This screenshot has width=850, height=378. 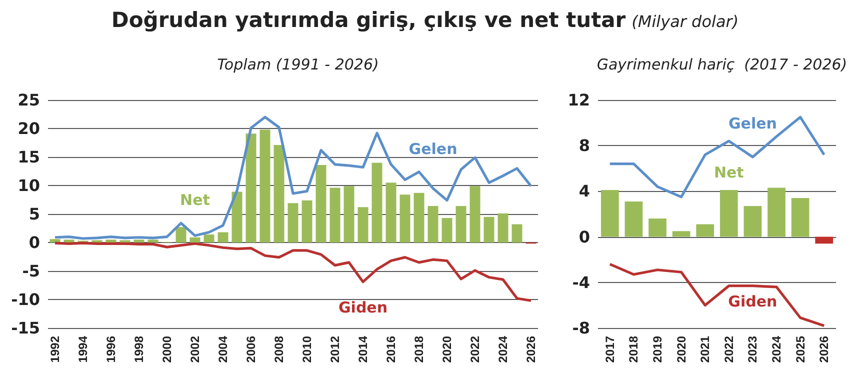 What do you see at coordinates (223, 349) in the screenshot?
I see `x-tick-label: 2004` at bounding box center [223, 349].